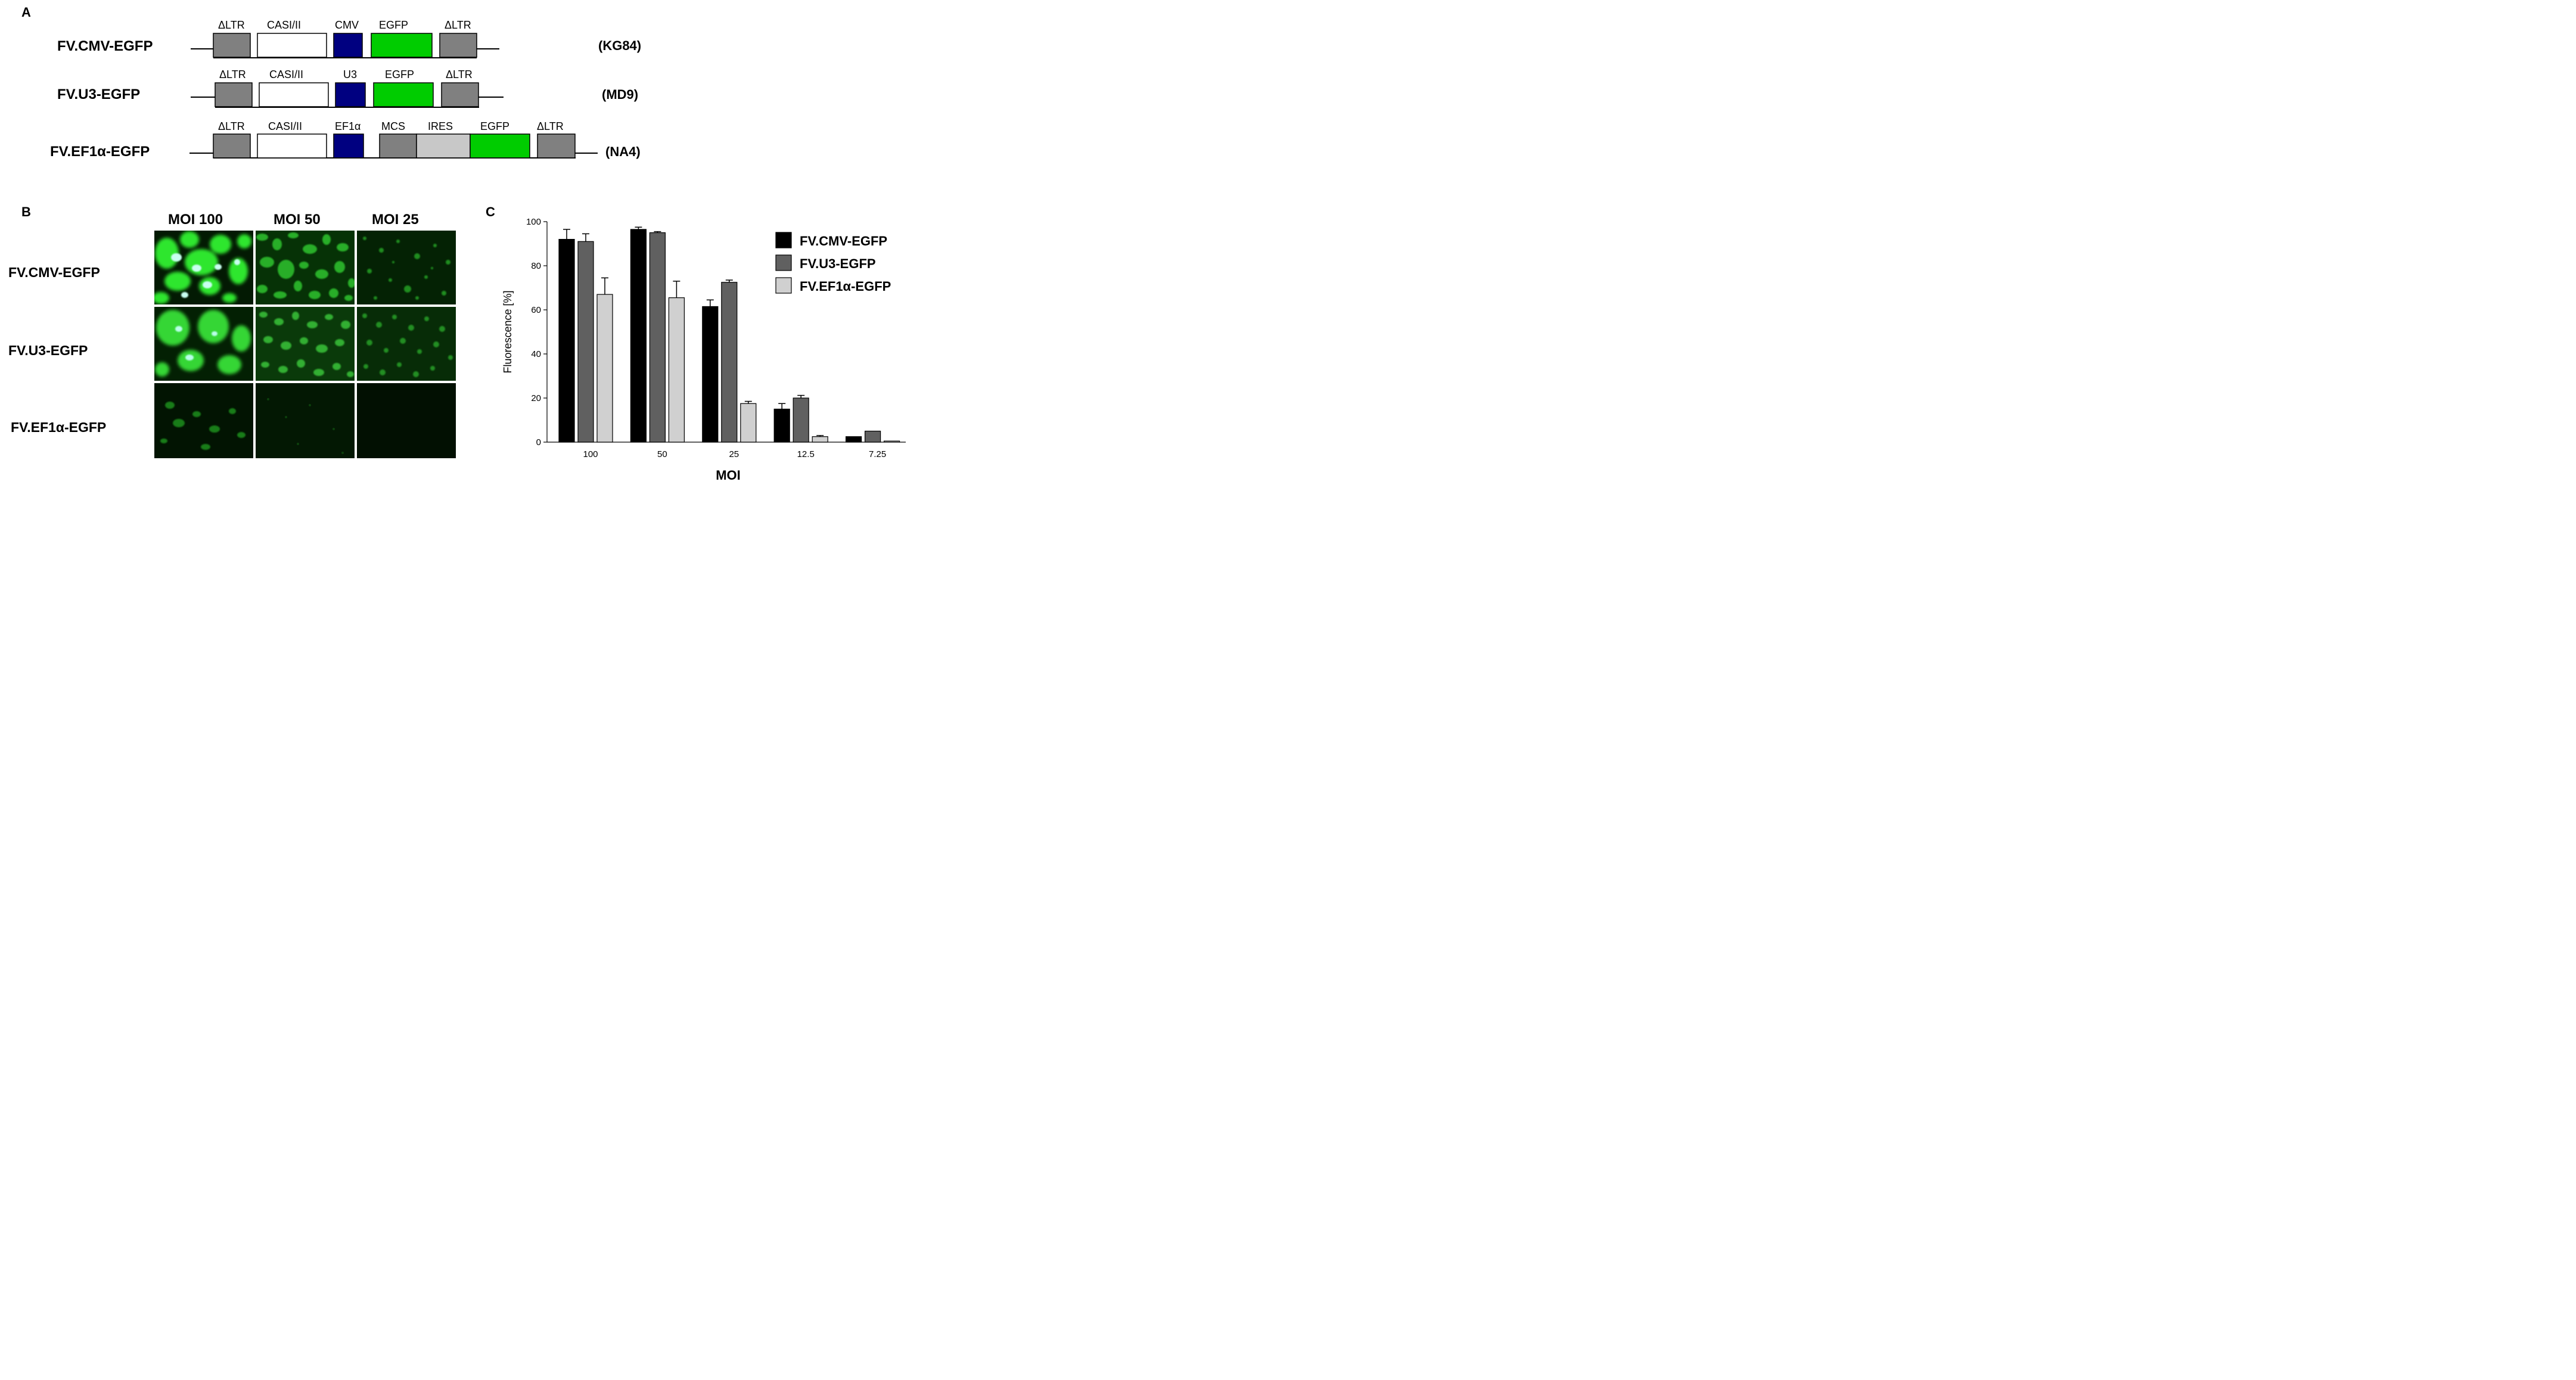  I want to click on segment-mcs: MCS, so click(398, 139).